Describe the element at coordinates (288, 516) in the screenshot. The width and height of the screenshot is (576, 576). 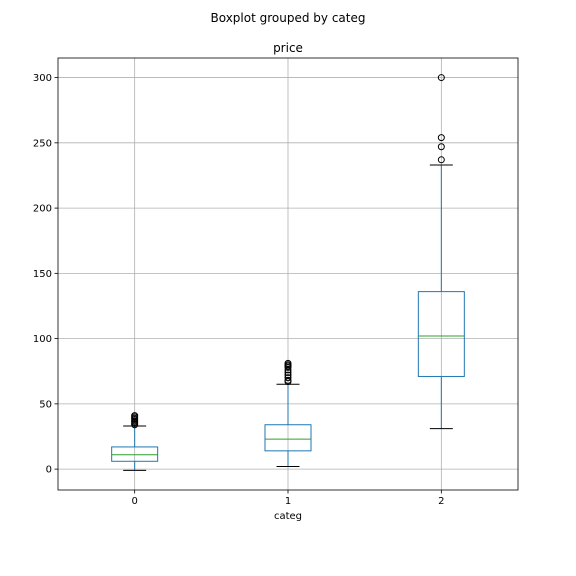
I see `x-axis-label: categ` at that location.